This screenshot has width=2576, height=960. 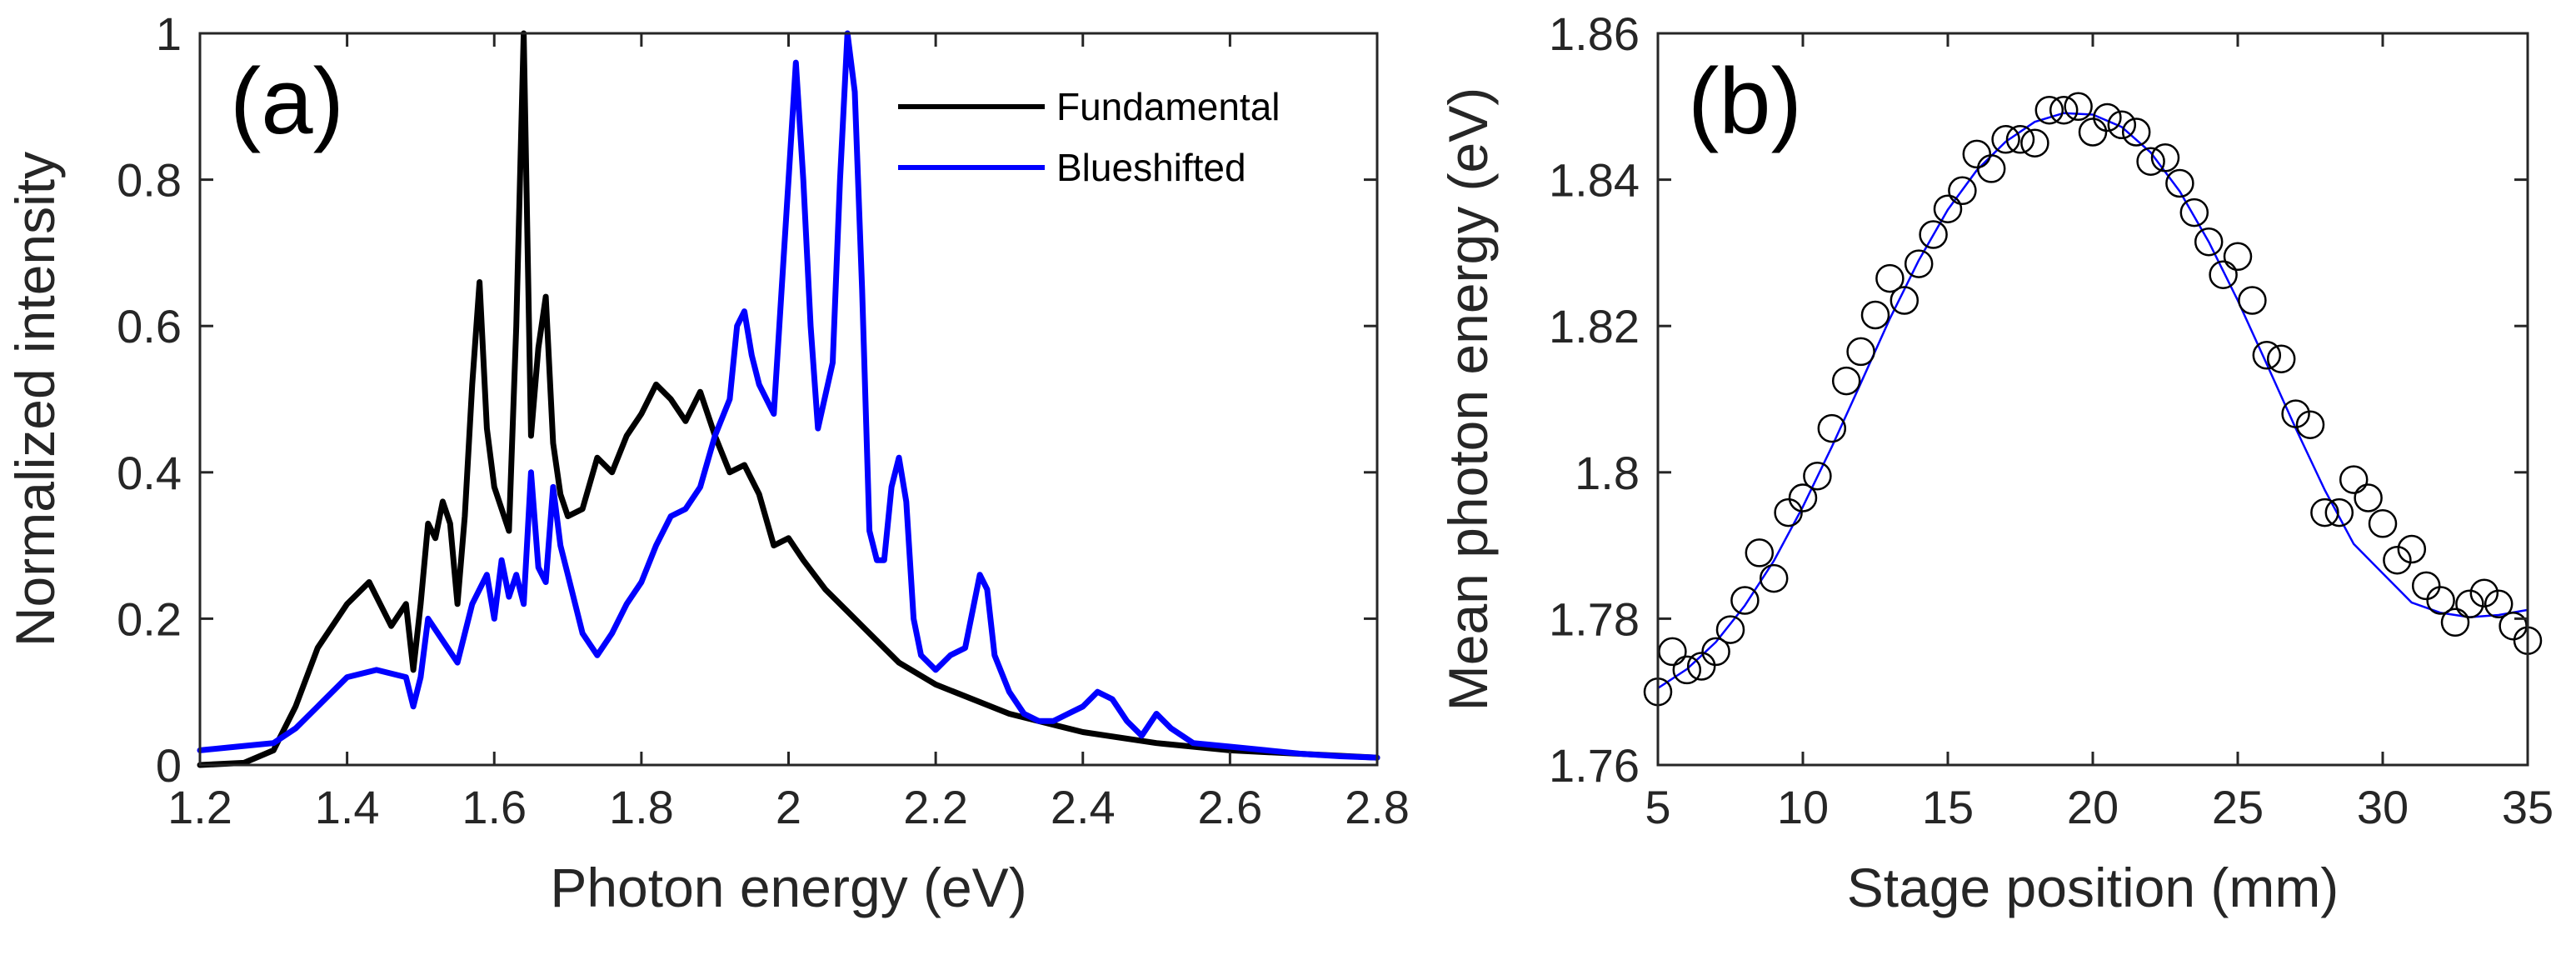 I want to click on x-tick-label: 25, so click(x=2238, y=807).